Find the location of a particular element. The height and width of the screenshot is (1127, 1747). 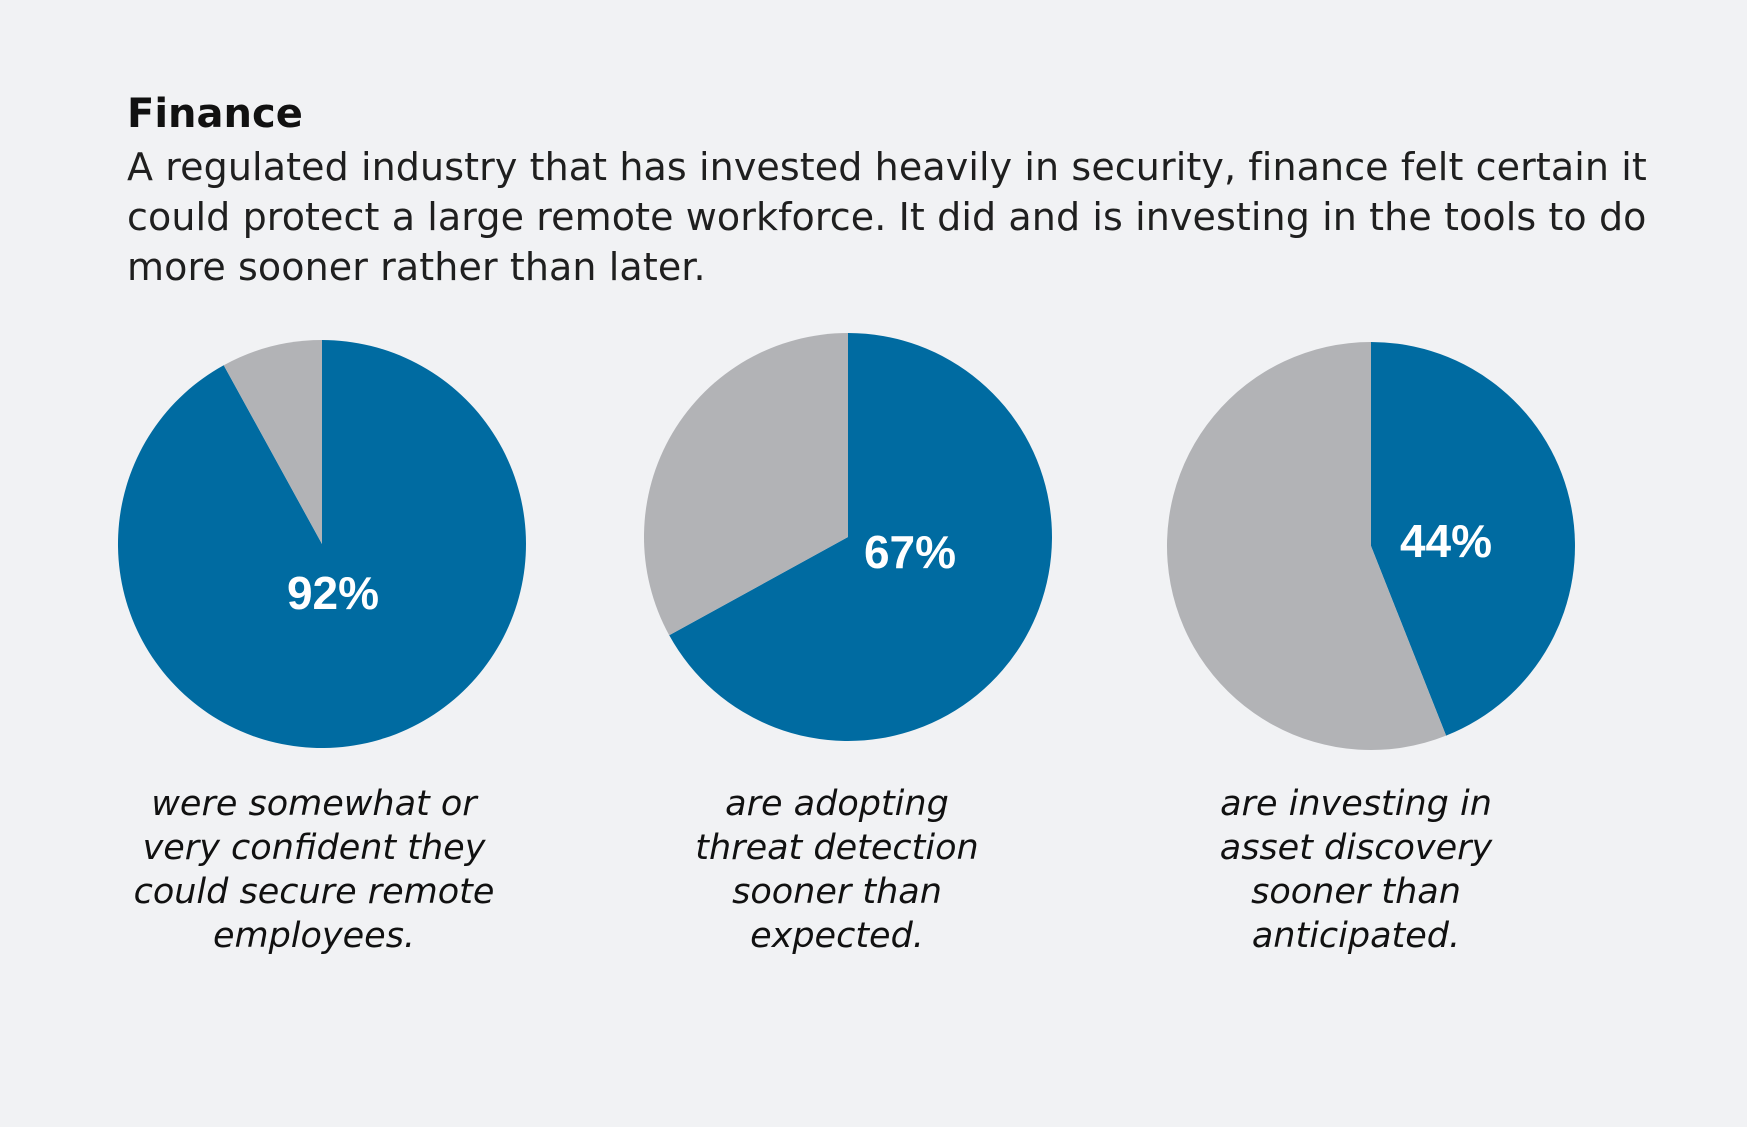

pie-1-slice-remainder is located at coordinates (272, 442).